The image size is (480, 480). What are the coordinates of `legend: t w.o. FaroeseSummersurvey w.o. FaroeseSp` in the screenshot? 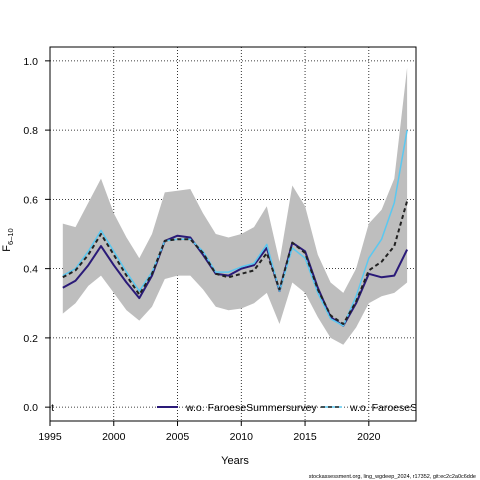 It's located at (237, 408).